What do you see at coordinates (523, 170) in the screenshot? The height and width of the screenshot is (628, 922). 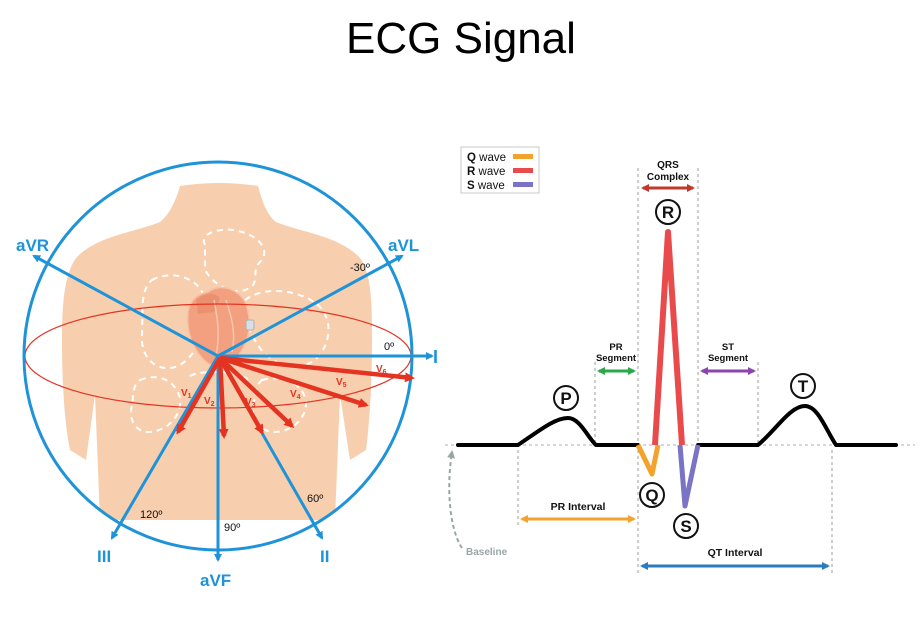 I see `legend-r-swatch` at bounding box center [523, 170].